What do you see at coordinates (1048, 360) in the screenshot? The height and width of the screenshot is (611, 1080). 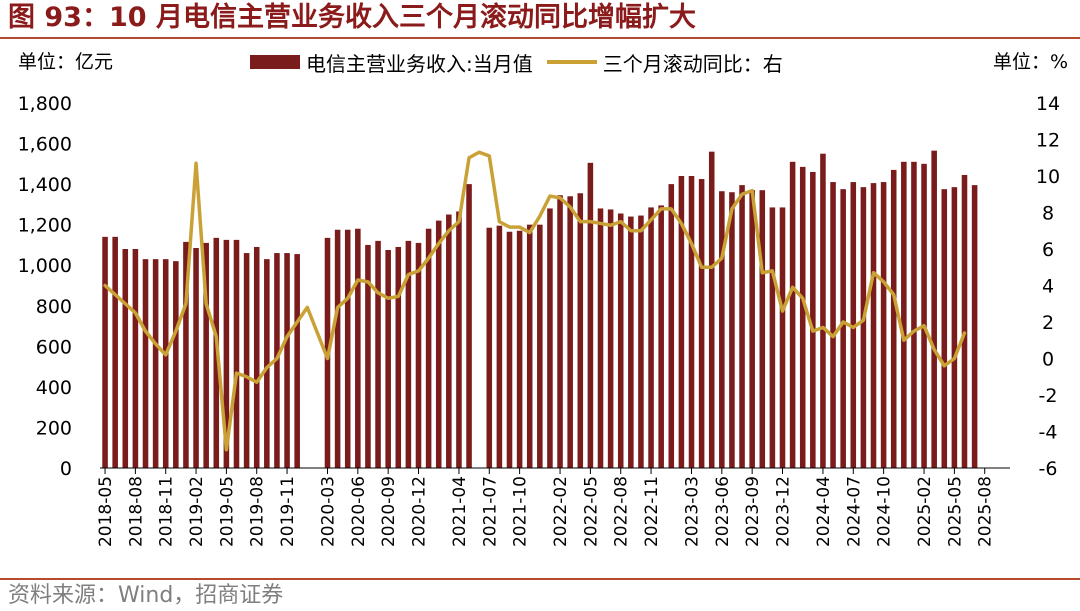 I see `y-right-tick-label: 0` at bounding box center [1048, 360].